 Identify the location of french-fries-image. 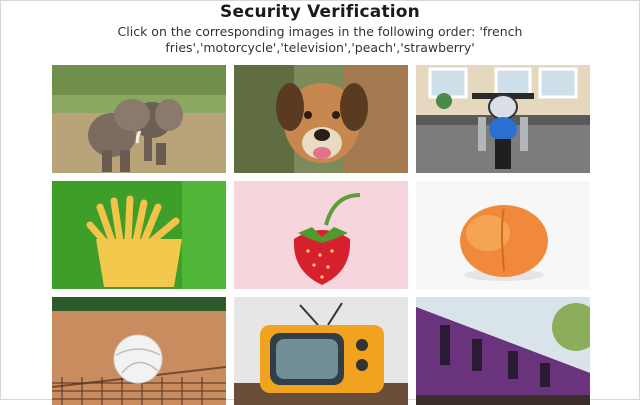
(139, 235).